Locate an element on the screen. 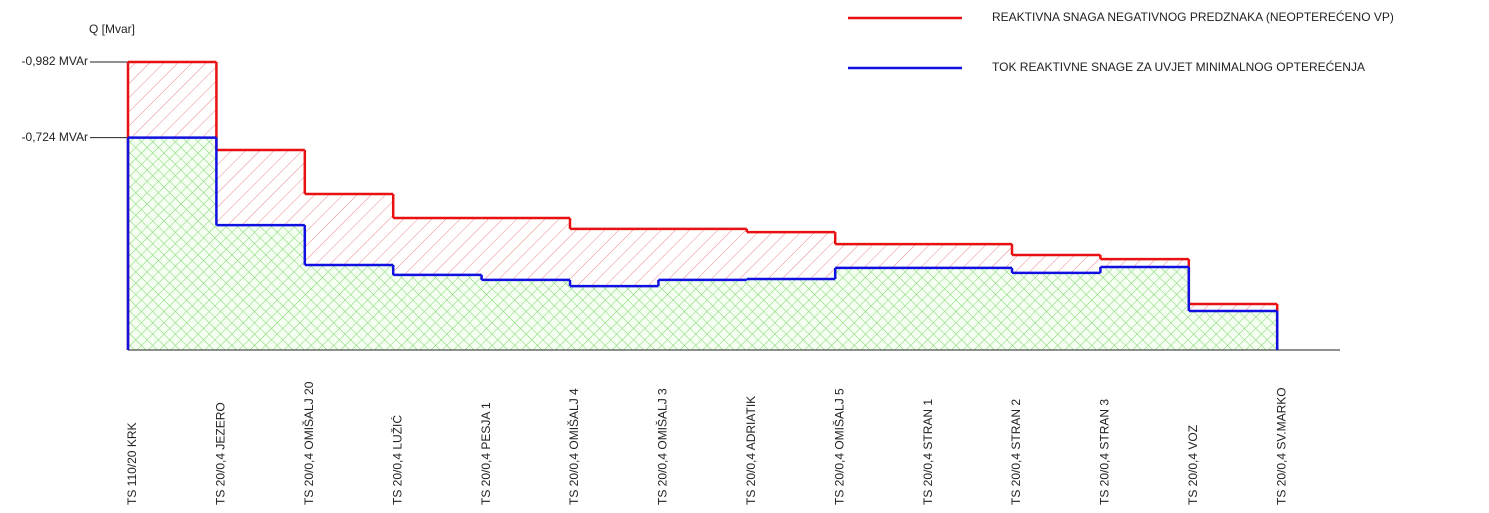  x-tick-label: TS 20/0,4 OMIŠALJ 5 is located at coordinates (838, 446).